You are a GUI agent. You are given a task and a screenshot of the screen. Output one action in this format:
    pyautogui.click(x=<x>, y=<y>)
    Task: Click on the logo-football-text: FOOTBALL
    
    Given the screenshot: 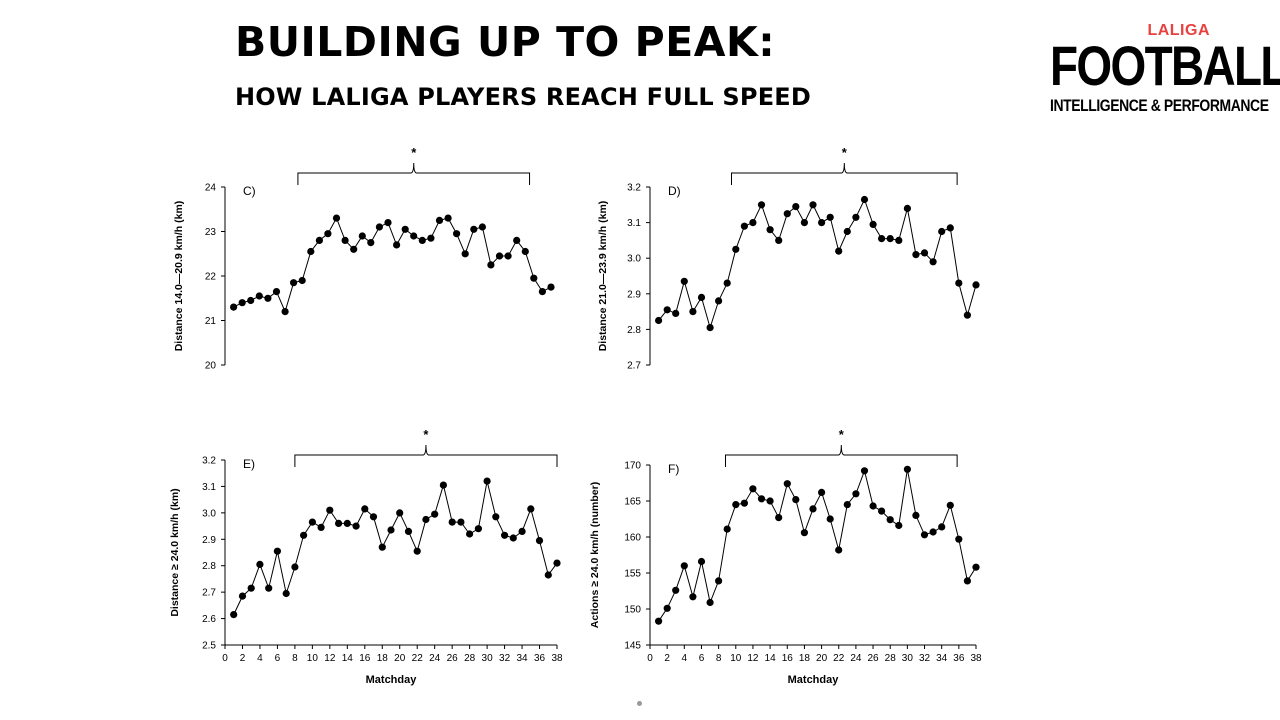 What is the action you would take?
    pyautogui.click(x=1165, y=65)
    